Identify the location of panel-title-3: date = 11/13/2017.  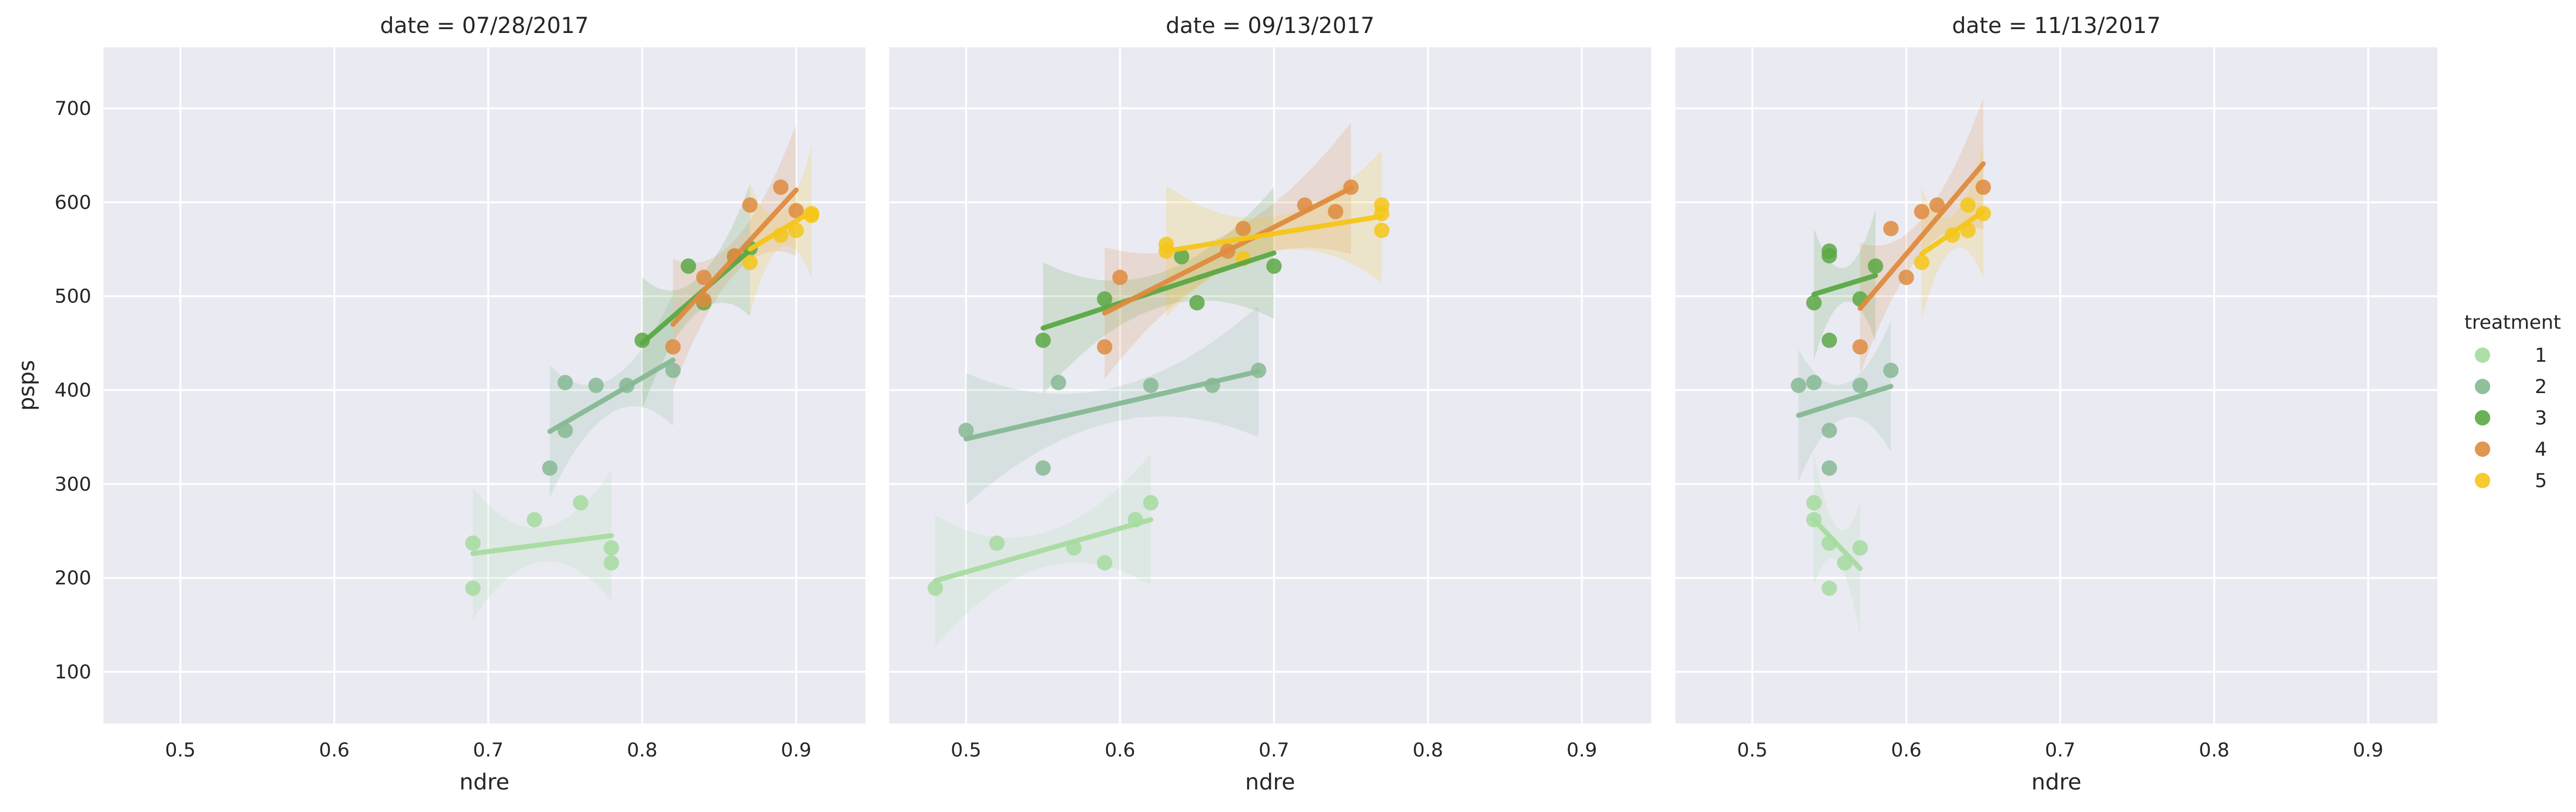
(2056, 25).